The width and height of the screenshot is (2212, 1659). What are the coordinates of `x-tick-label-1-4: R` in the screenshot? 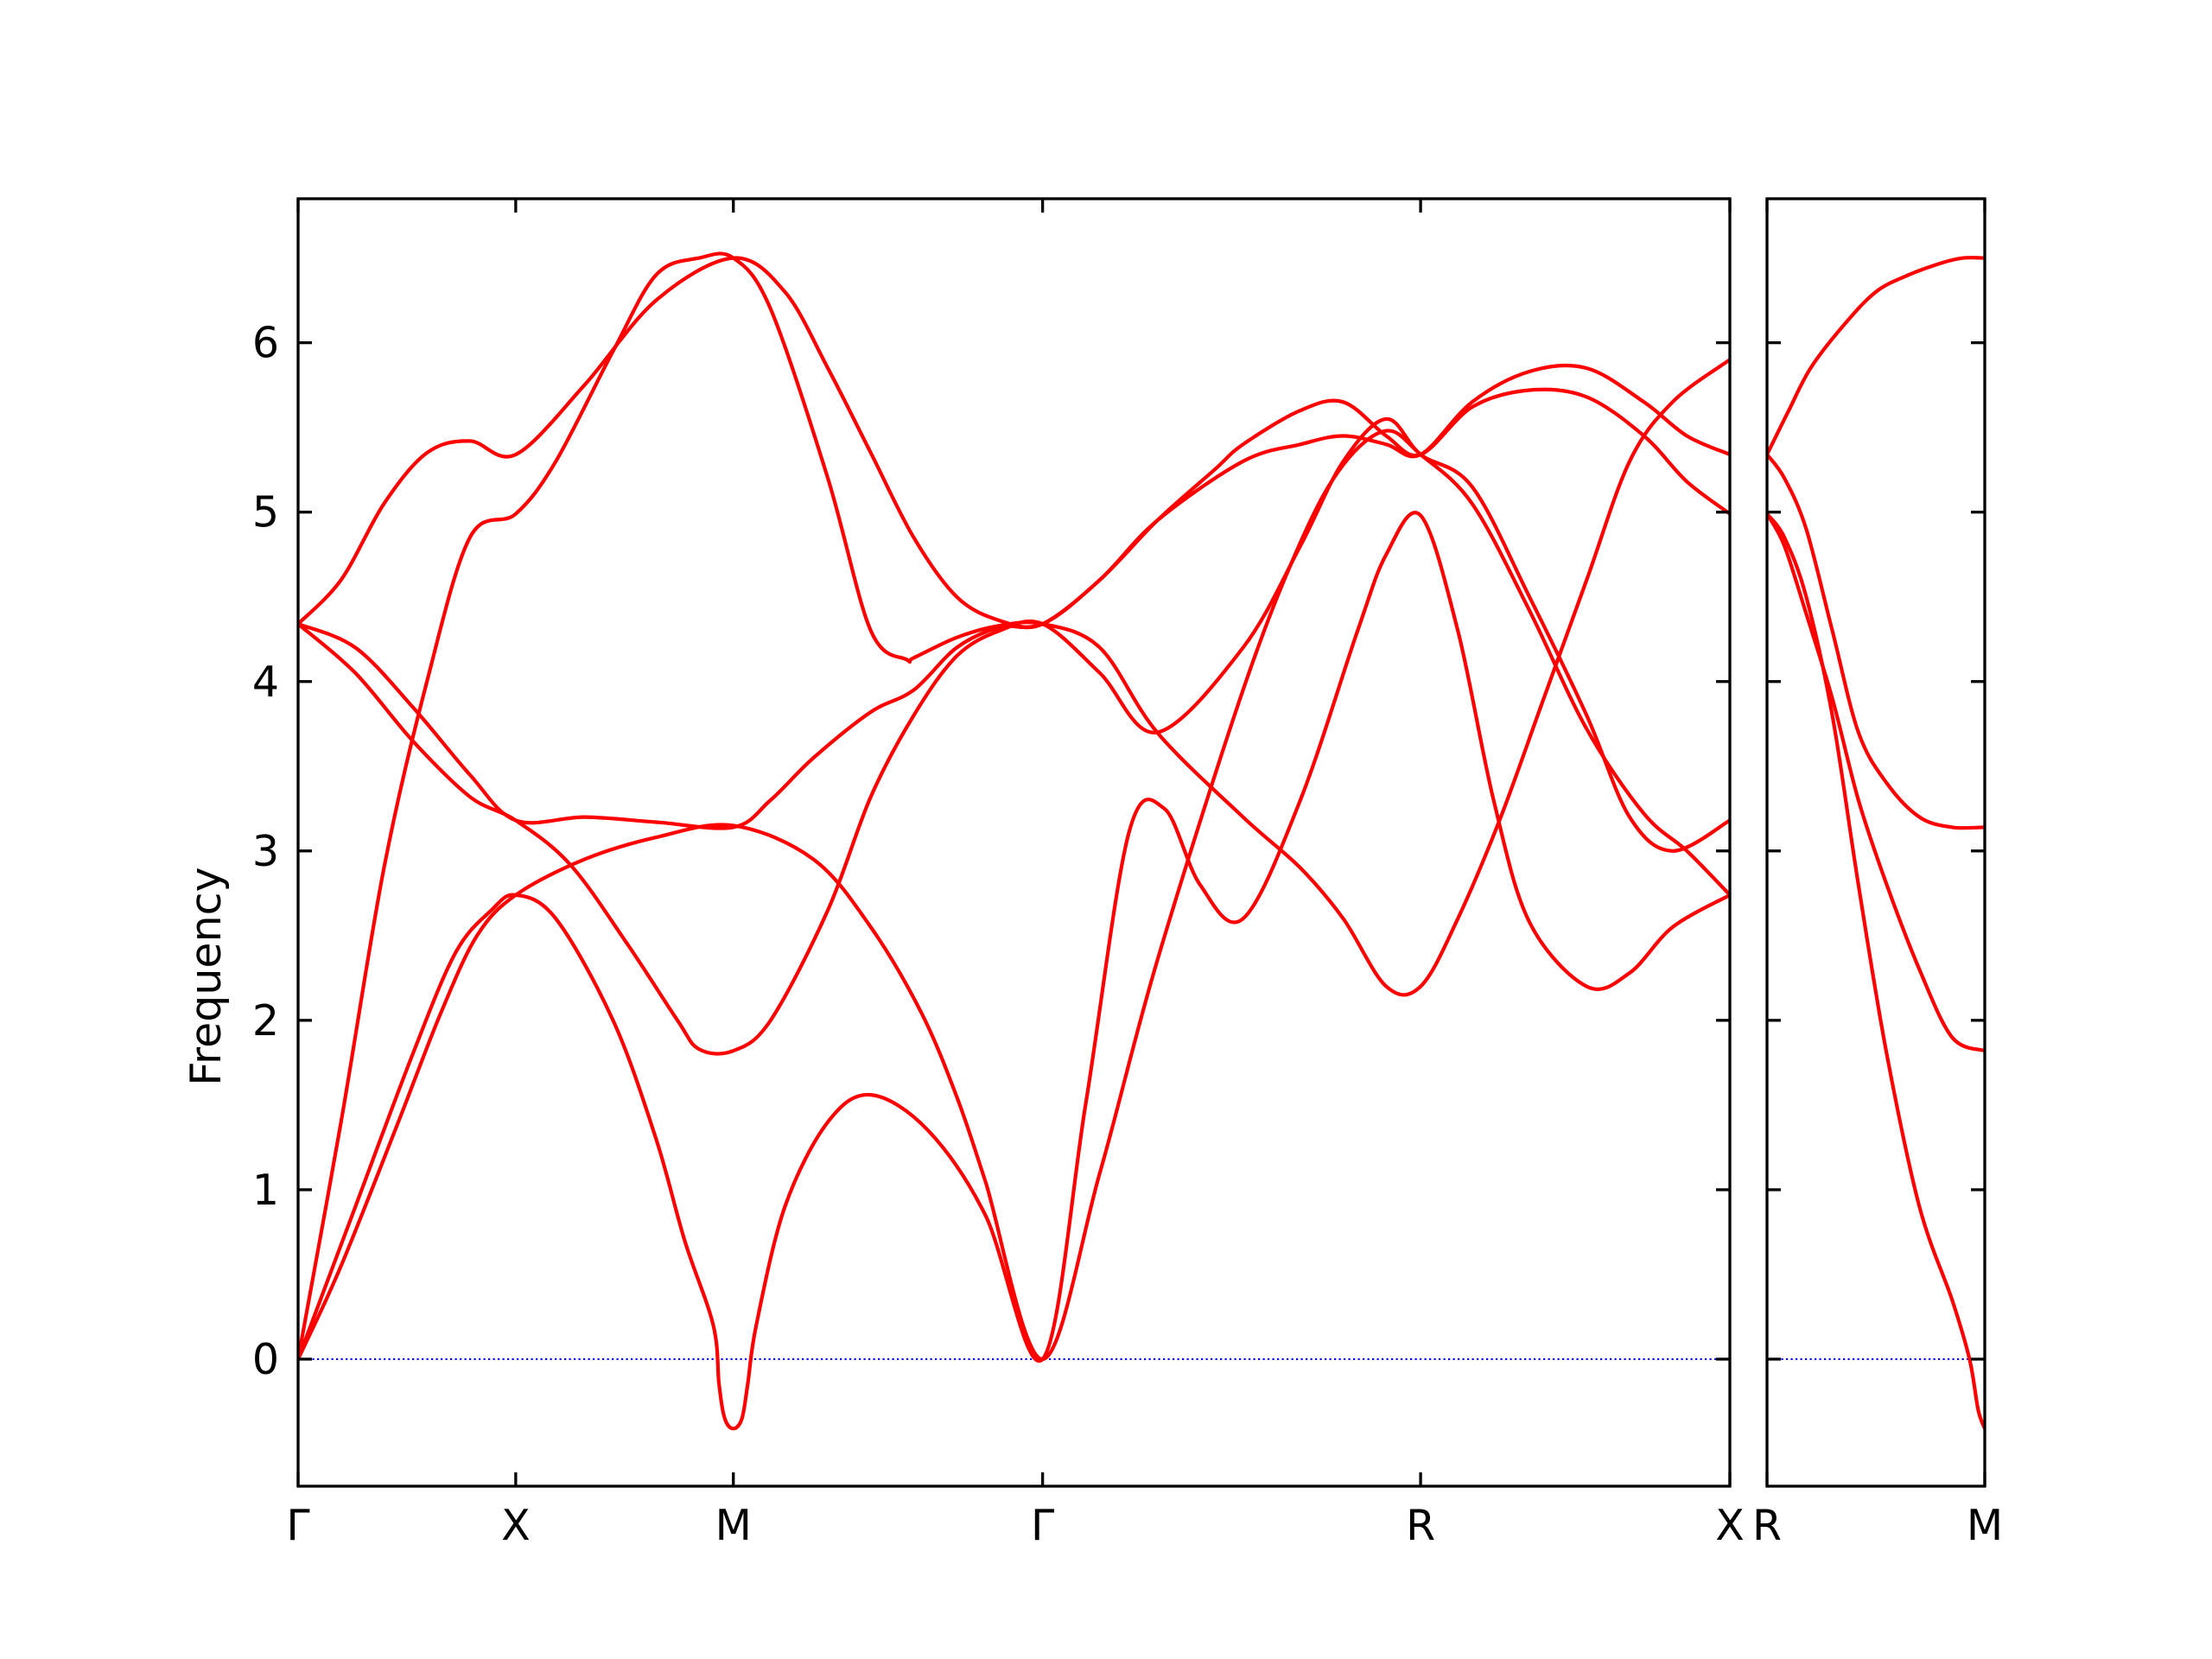 It's located at (1420, 1525).